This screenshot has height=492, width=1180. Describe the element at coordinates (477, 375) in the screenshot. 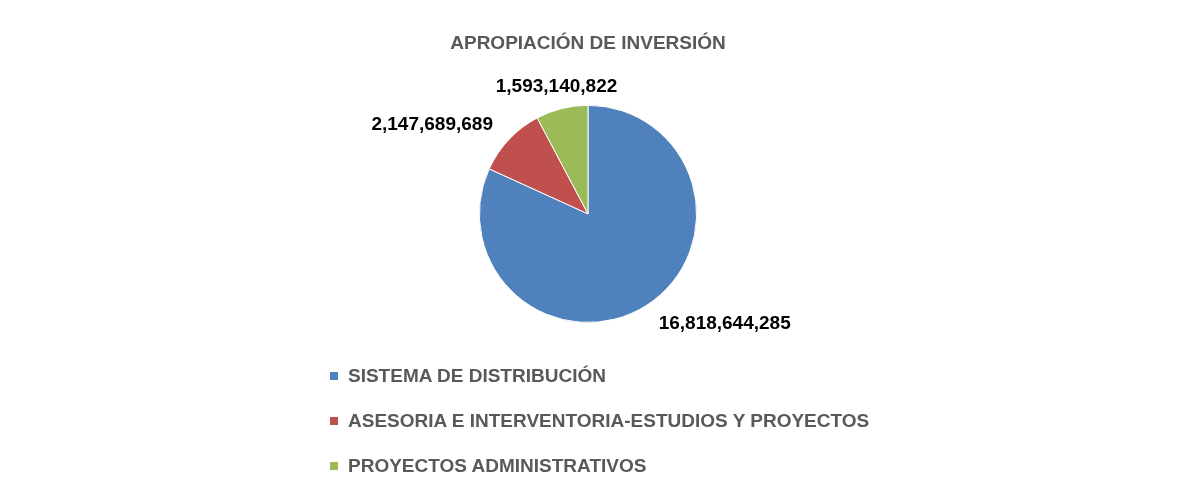

I see `legend-label: SISTEMA DE DISTRIBUCIÓN` at that location.